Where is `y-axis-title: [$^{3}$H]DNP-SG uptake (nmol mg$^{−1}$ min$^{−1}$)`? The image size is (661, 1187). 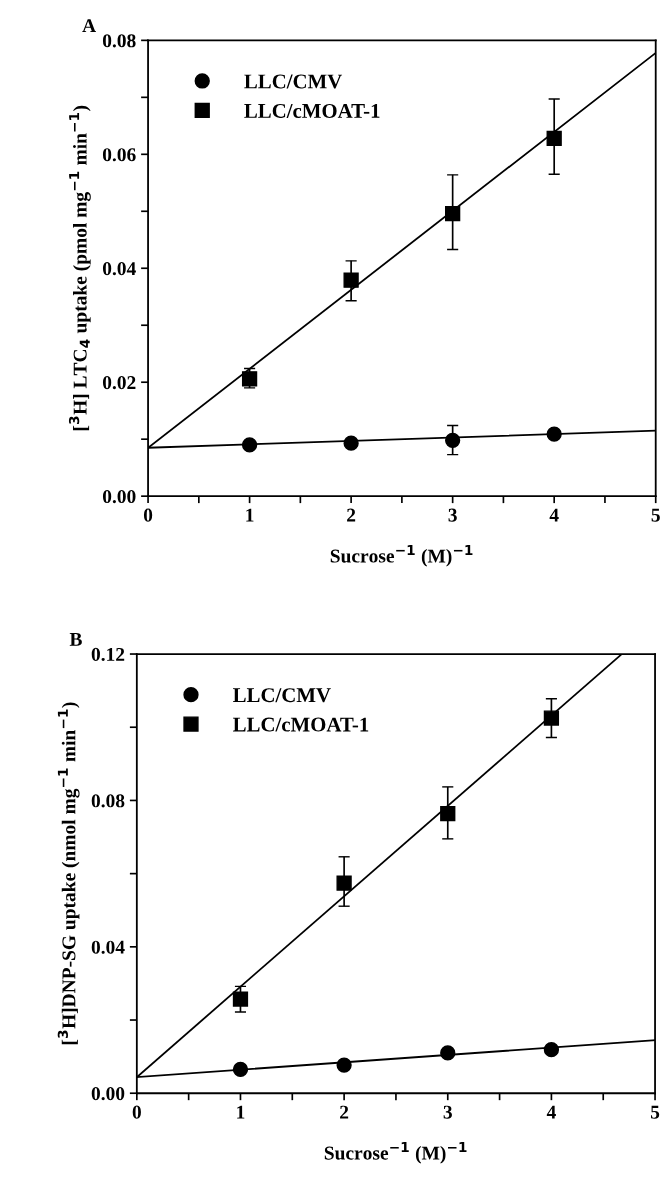 y-axis-title: [$^{3}$H]DNP-SG uptake (nmol mg$^{−1}$ min$^{−1}$) is located at coordinates (68, 873).